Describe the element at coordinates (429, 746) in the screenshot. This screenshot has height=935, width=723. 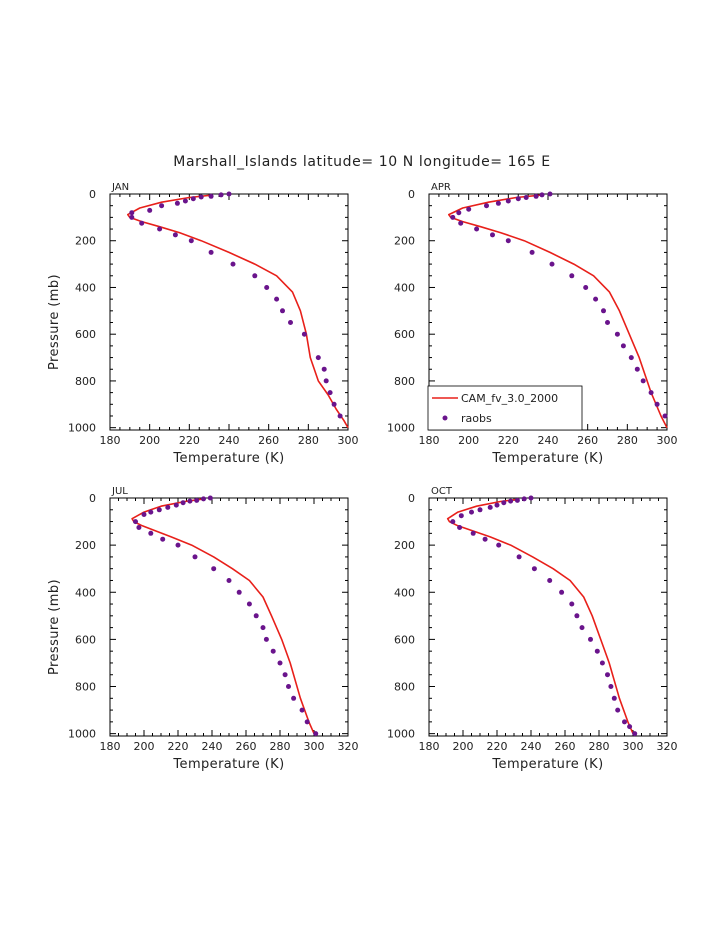
I see `x-tick-label: 180` at that location.